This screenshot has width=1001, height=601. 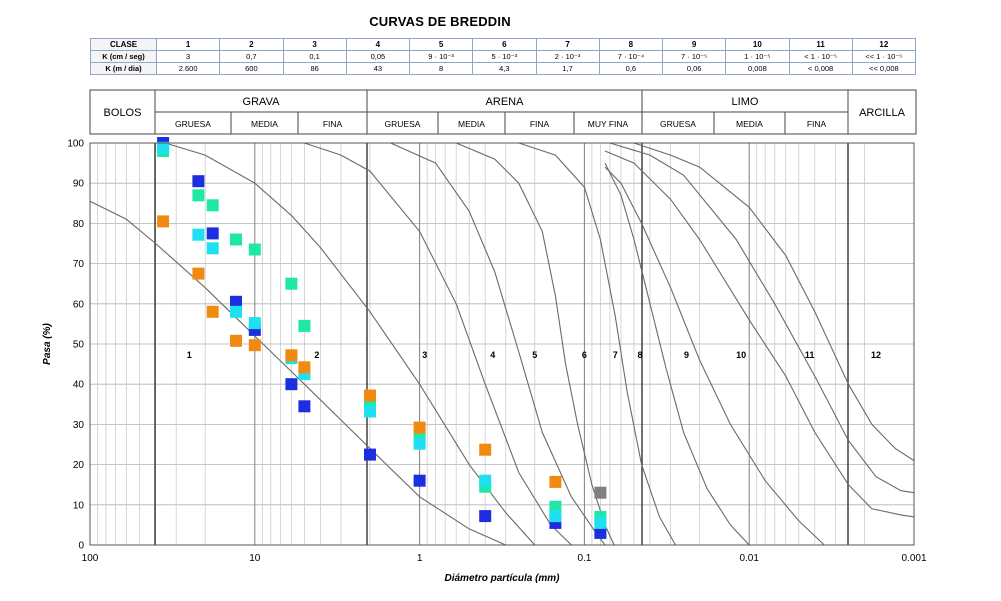 I want to click on soil-group-label: LIMO, so click(x=745, y=102).